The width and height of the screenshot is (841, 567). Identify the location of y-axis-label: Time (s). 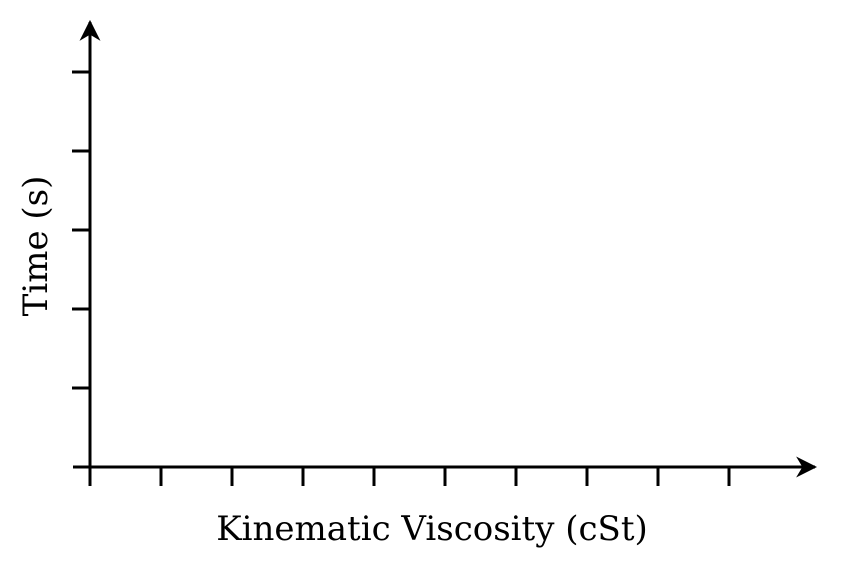
(36, 246).